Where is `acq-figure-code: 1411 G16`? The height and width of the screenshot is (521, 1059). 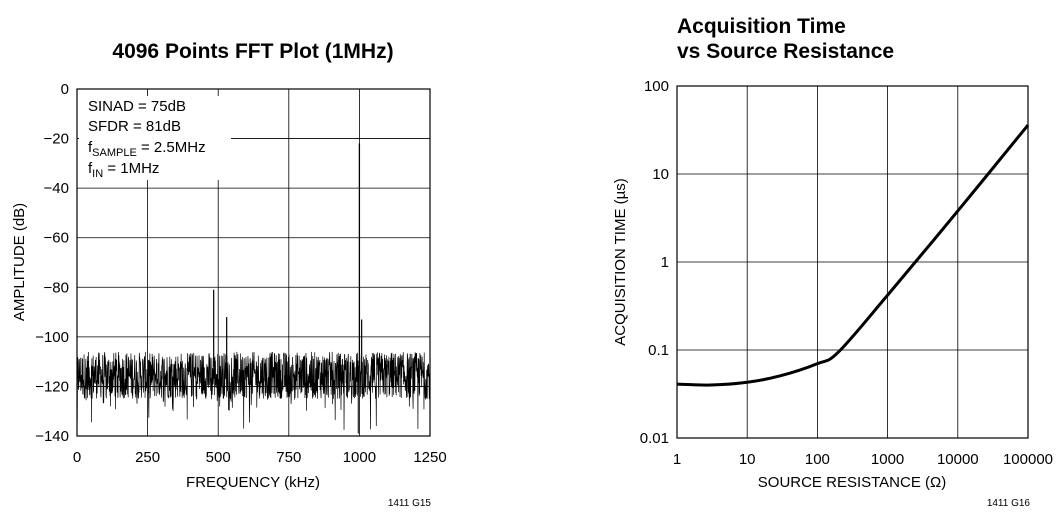
acq-figure-code: 1411 G16 is located at coordinates (1009, 503).